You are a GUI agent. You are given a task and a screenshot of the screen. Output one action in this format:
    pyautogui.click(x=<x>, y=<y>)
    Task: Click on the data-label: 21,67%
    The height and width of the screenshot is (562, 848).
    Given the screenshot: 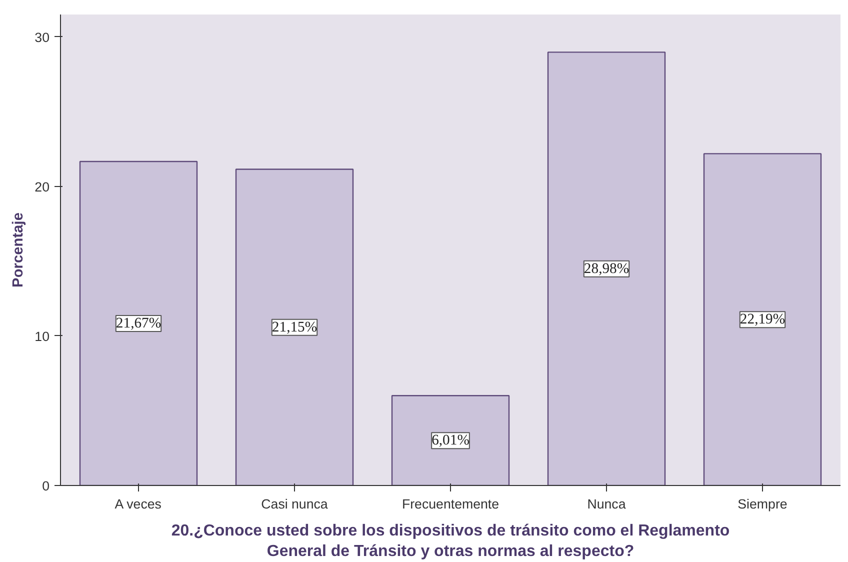 What is the action you would take?
    pyautogui.click(x=139, y=323)
    